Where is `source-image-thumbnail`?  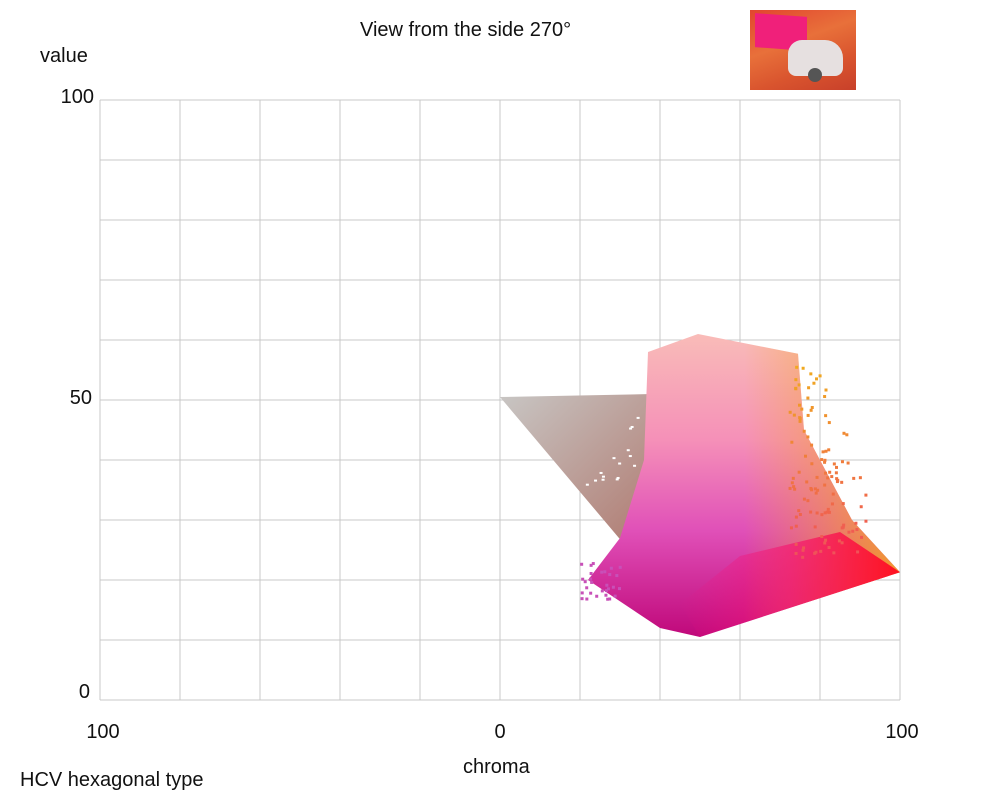
source-image-thumbnail is located at coordinates (803, 50).